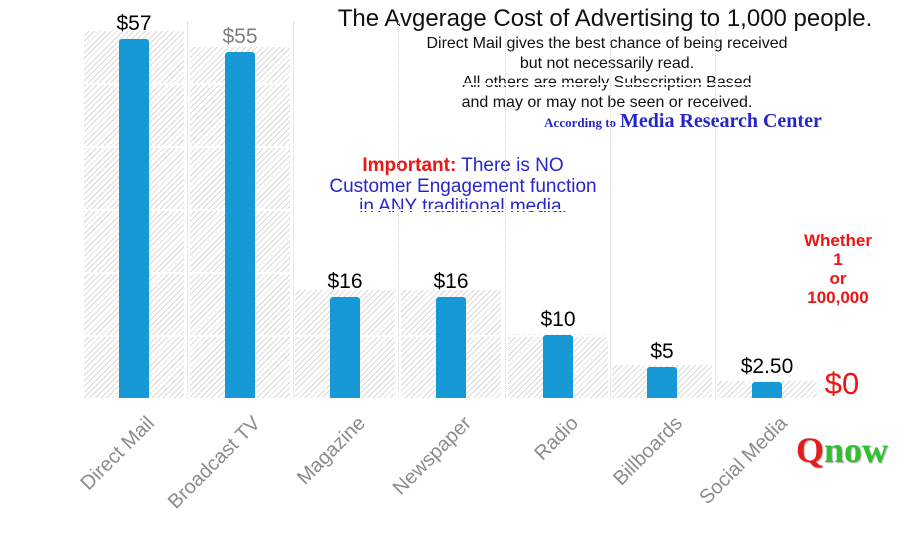  What do you see at coordinates (838, 297) in the screenshot?
I see `side-note-line-4: 100,000` at bounding box center [838, 297].